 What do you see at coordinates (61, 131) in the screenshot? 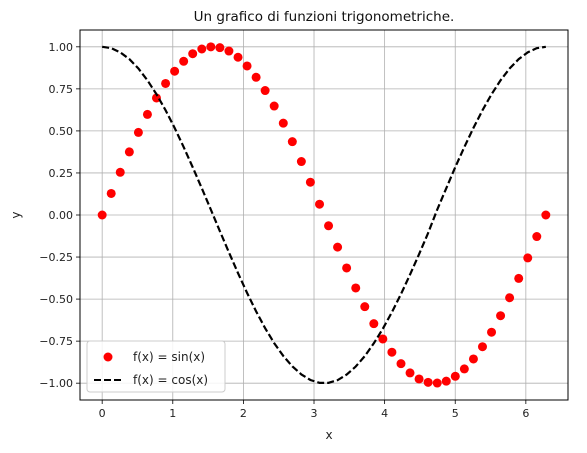
I see `y-tick-label: 0.50` at bounding box center [61, 131].